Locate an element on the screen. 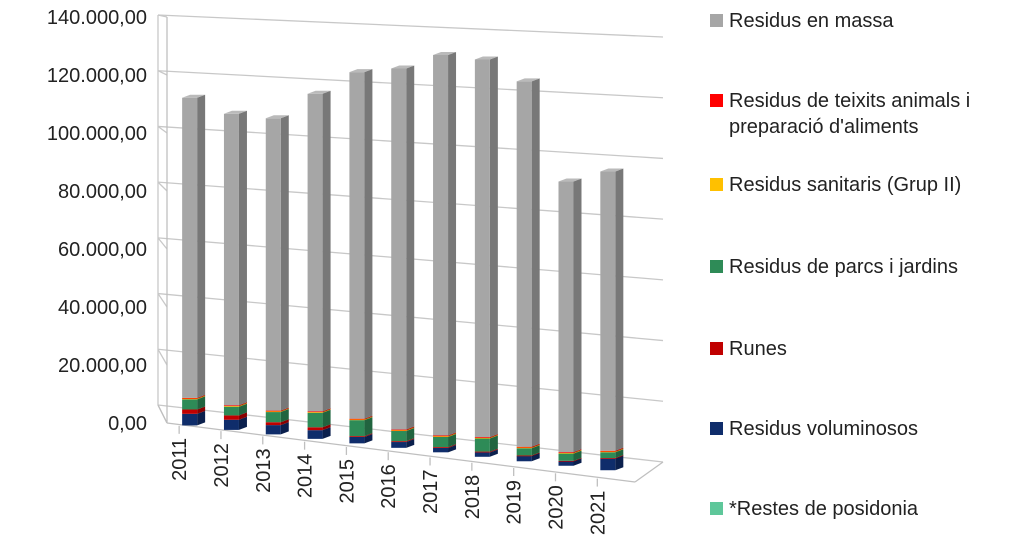 The image size is (1021, 548). y-tick-label: 140.000,00 is located at coordinates (97, 18).